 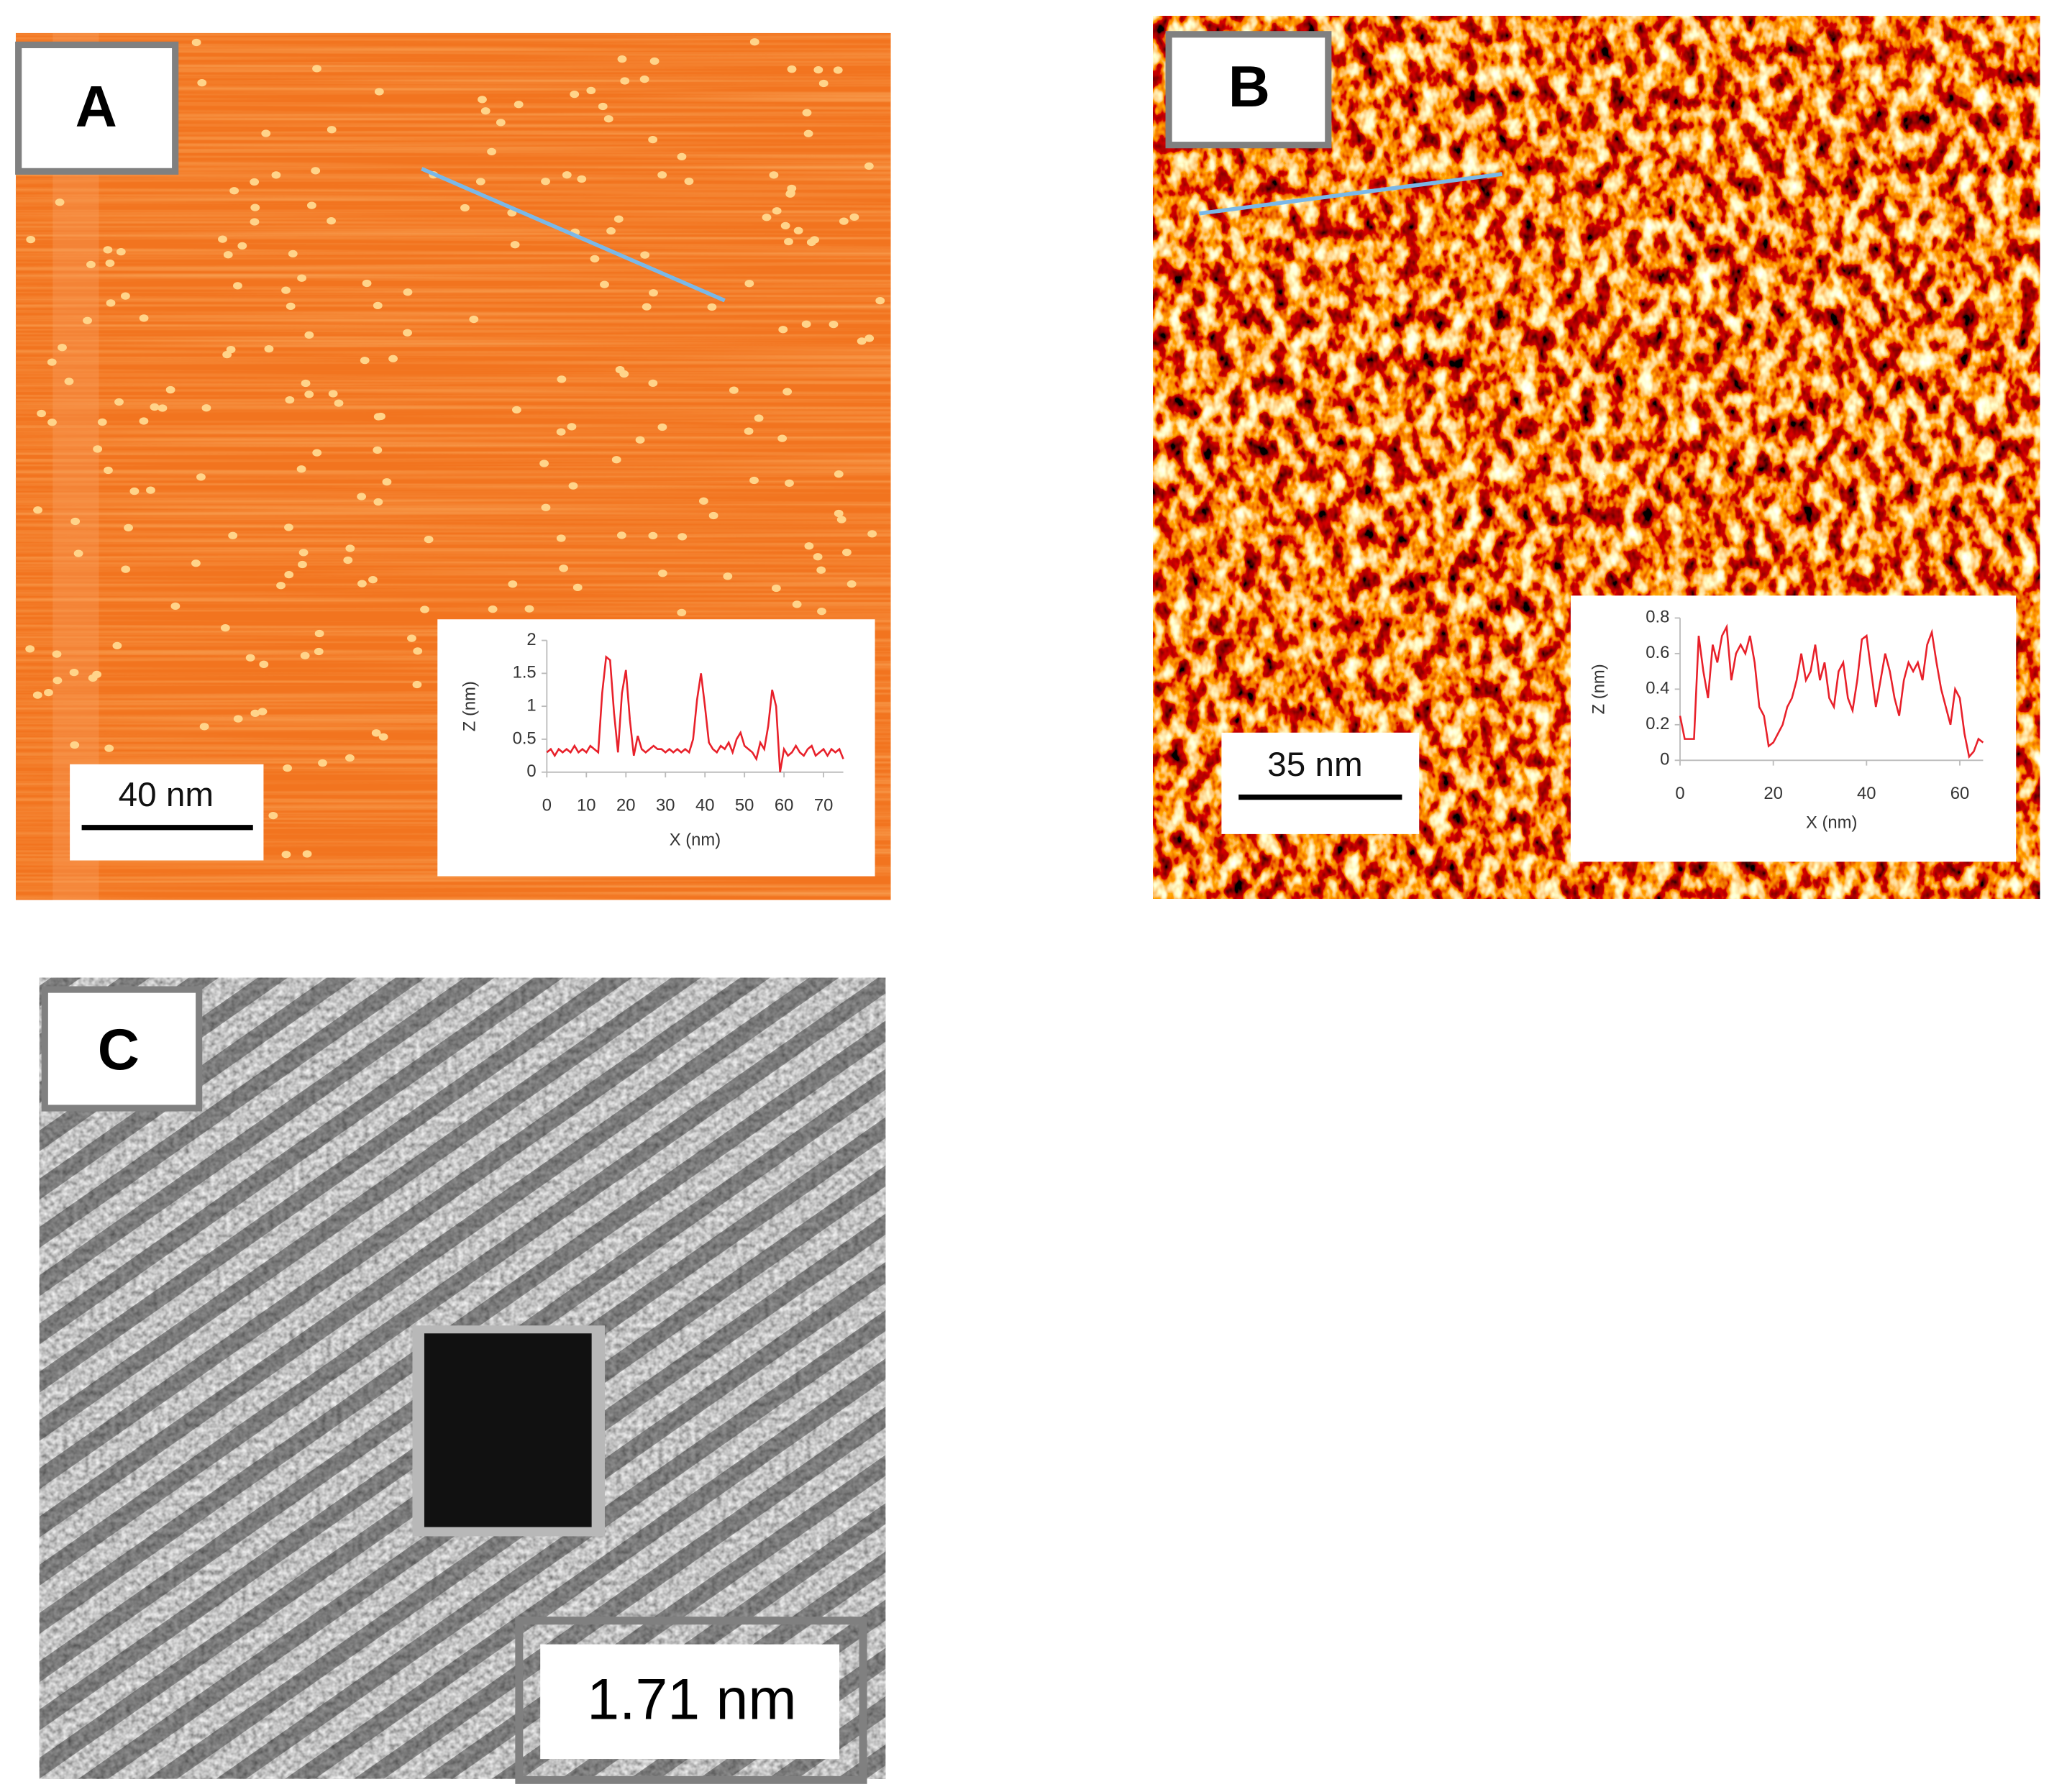 What do you see at coordinates (1657, 688) in the screenshot?
I see `y-tick-label: 0.4` at bounding box center [1657, 688].